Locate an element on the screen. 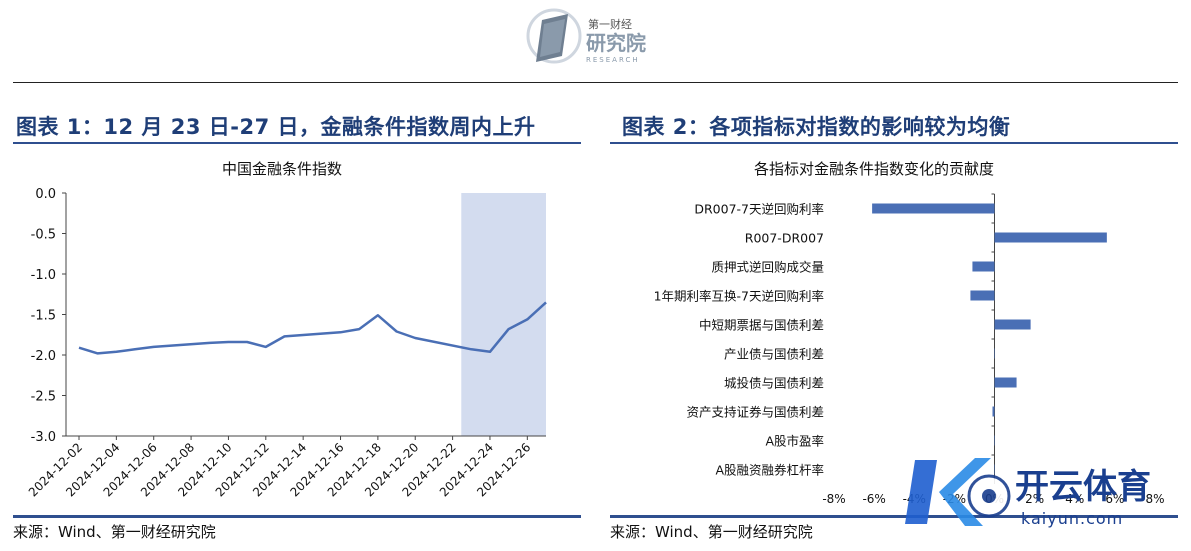 The height and width of the screenshot is (551, 1191). panel1-title-rule is located at coordinates (297, 143).